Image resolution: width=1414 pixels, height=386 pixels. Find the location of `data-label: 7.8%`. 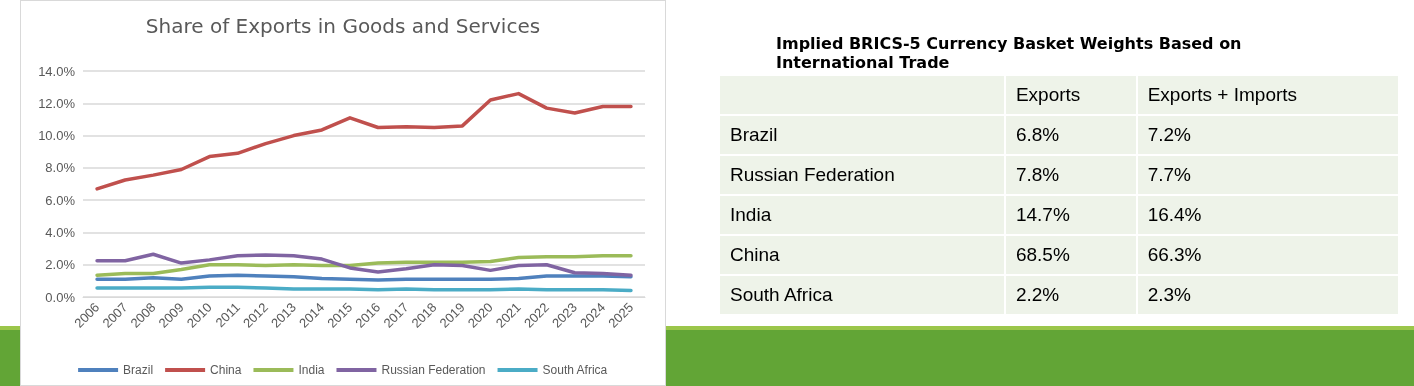

data-label: 7.8% is located at coordinates (1070, 175).